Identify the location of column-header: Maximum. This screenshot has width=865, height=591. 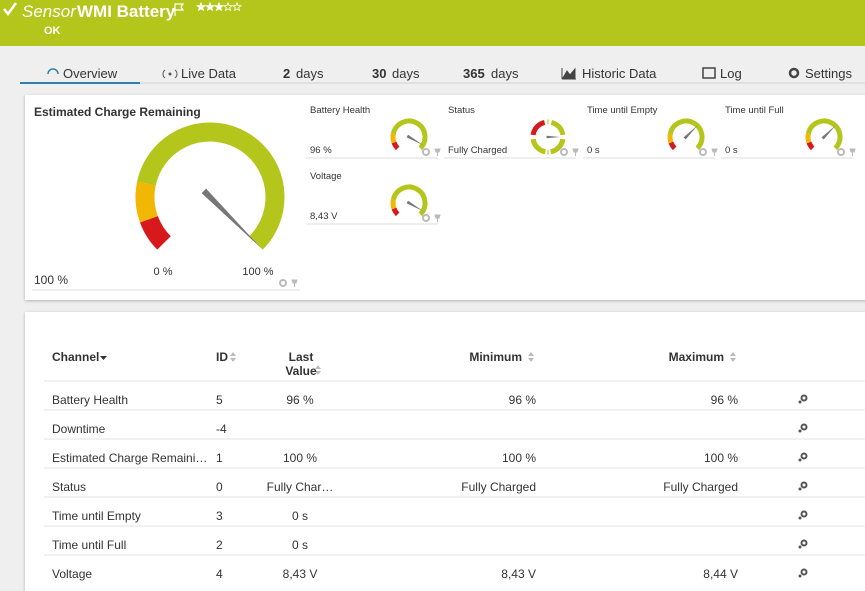
(696, 357).